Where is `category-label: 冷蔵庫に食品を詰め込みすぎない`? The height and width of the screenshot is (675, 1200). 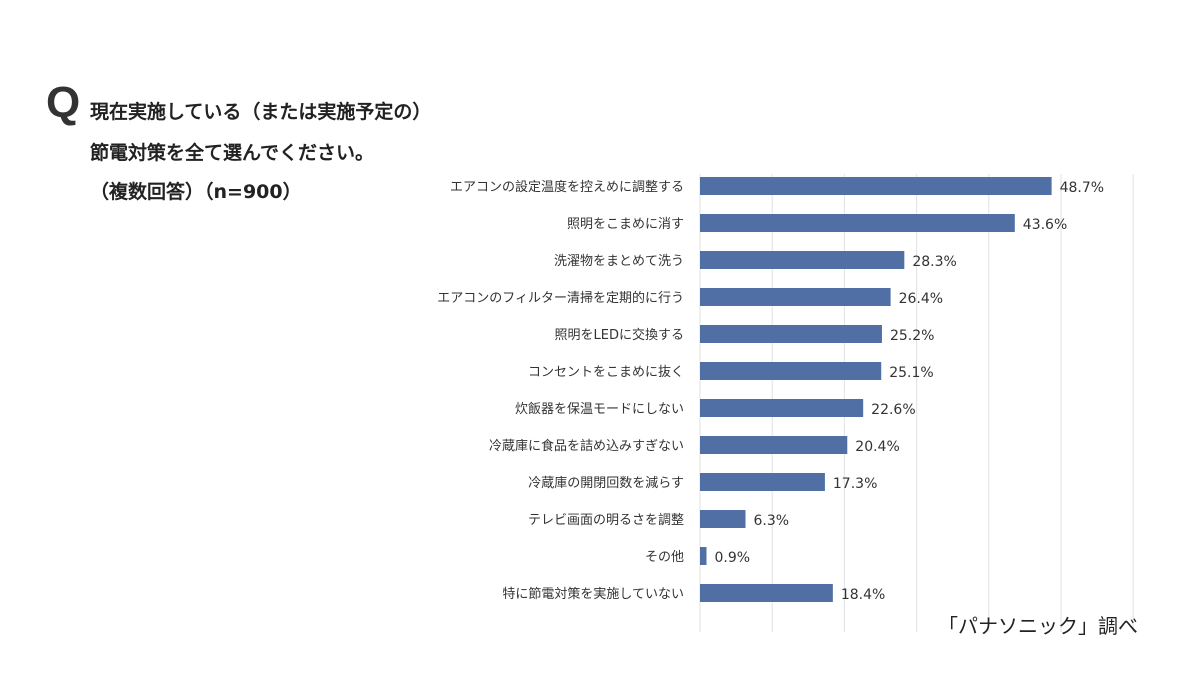
category-label: 冷蔵庫に食品を詰め込みすぎない is located at coordinates (586, 446).